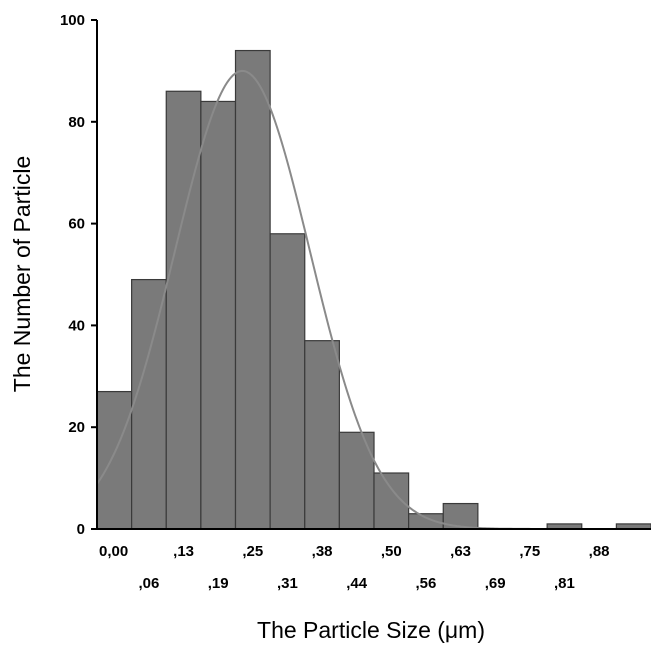 The image size is (651, 646). I want to click on y-axis-title: The Number of Particle, so click(22, 274).